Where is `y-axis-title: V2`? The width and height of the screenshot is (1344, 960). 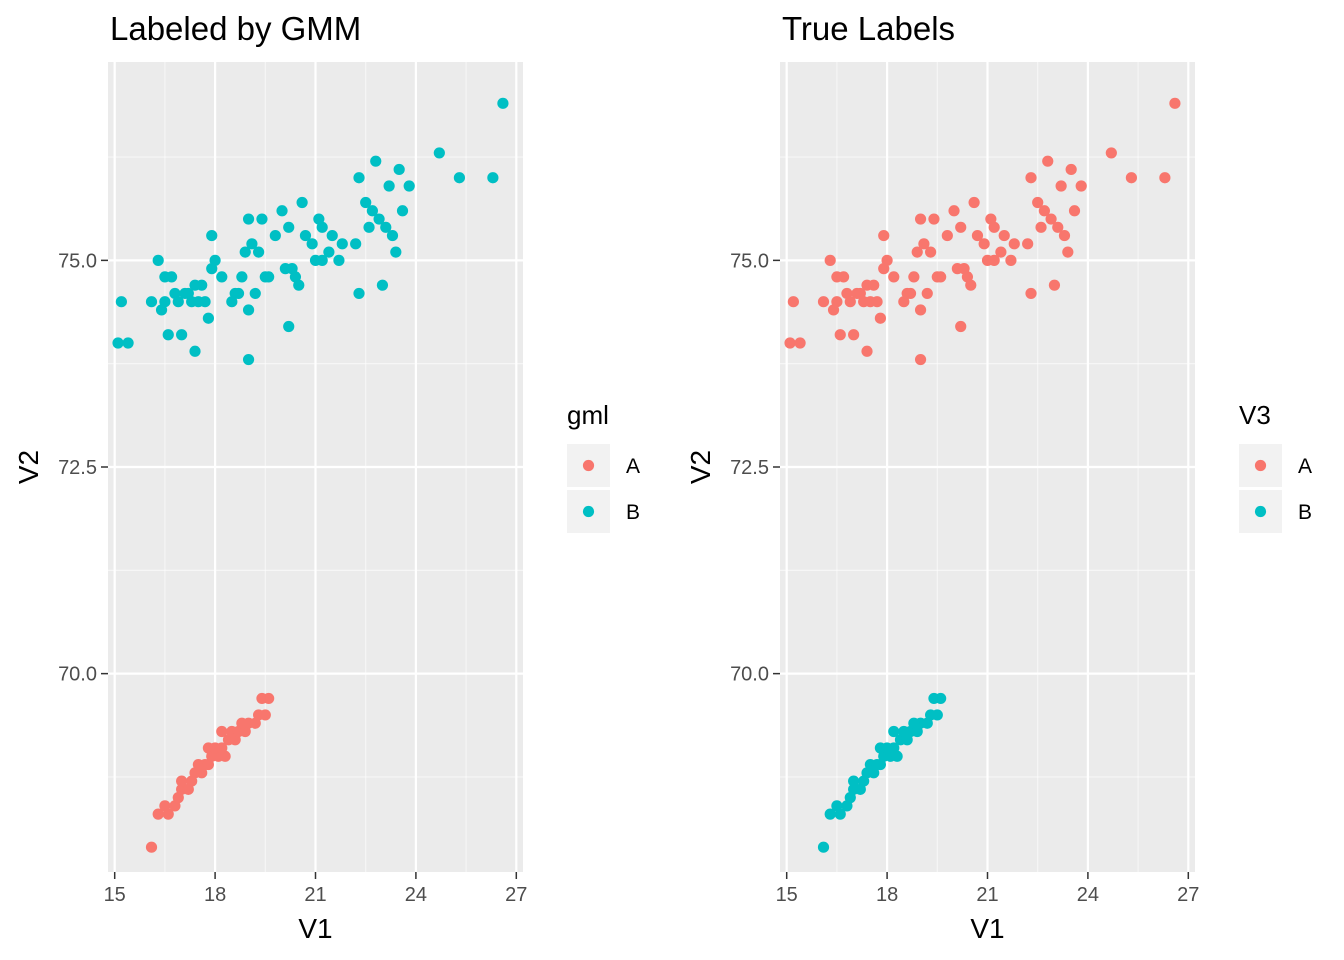 y-axis-title: V2 is located at coordinates (28, 467).